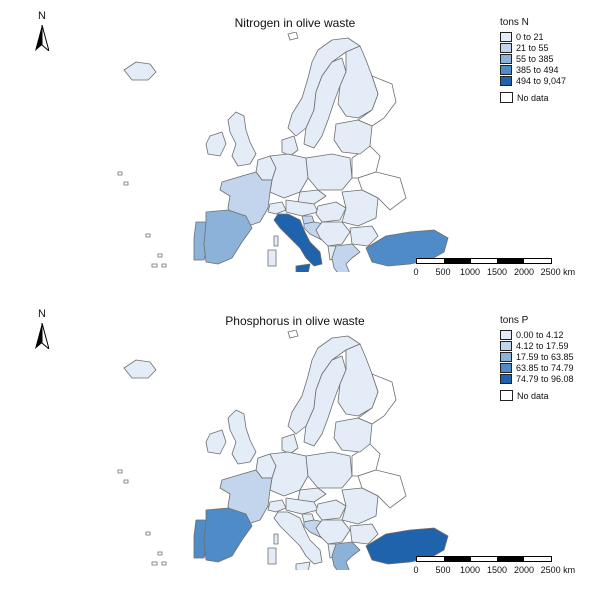  I want to click on region-germany, so click(289, 474).